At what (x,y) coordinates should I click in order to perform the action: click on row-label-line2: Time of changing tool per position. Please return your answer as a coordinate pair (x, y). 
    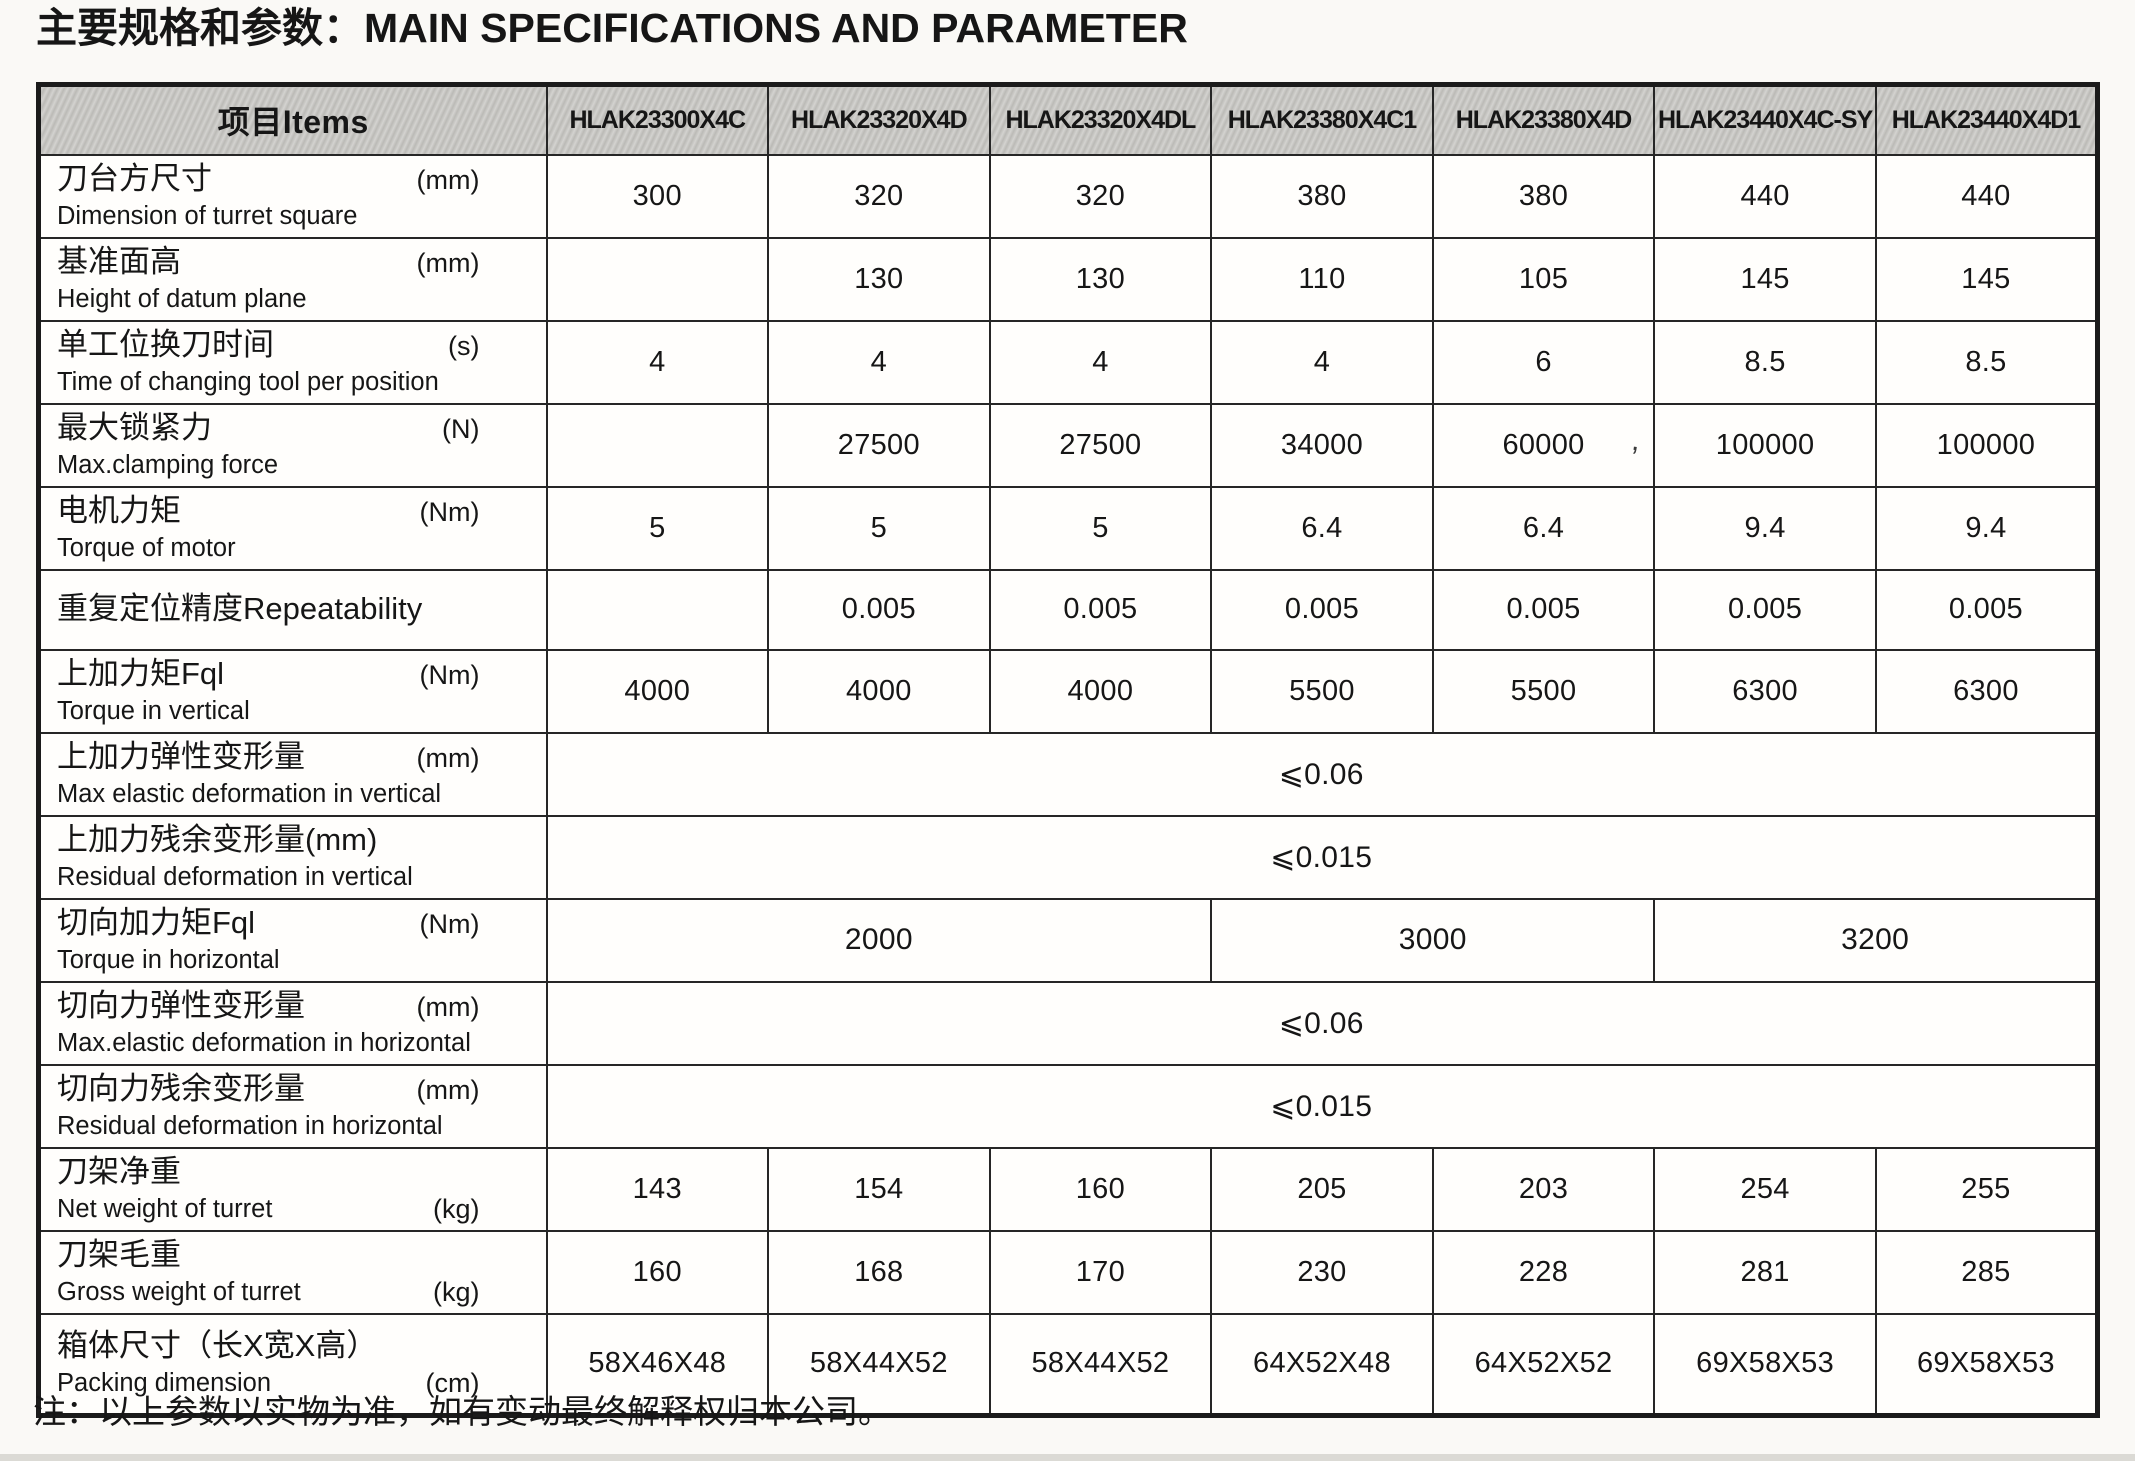
    Looking at the image, I should click on (297, 382).